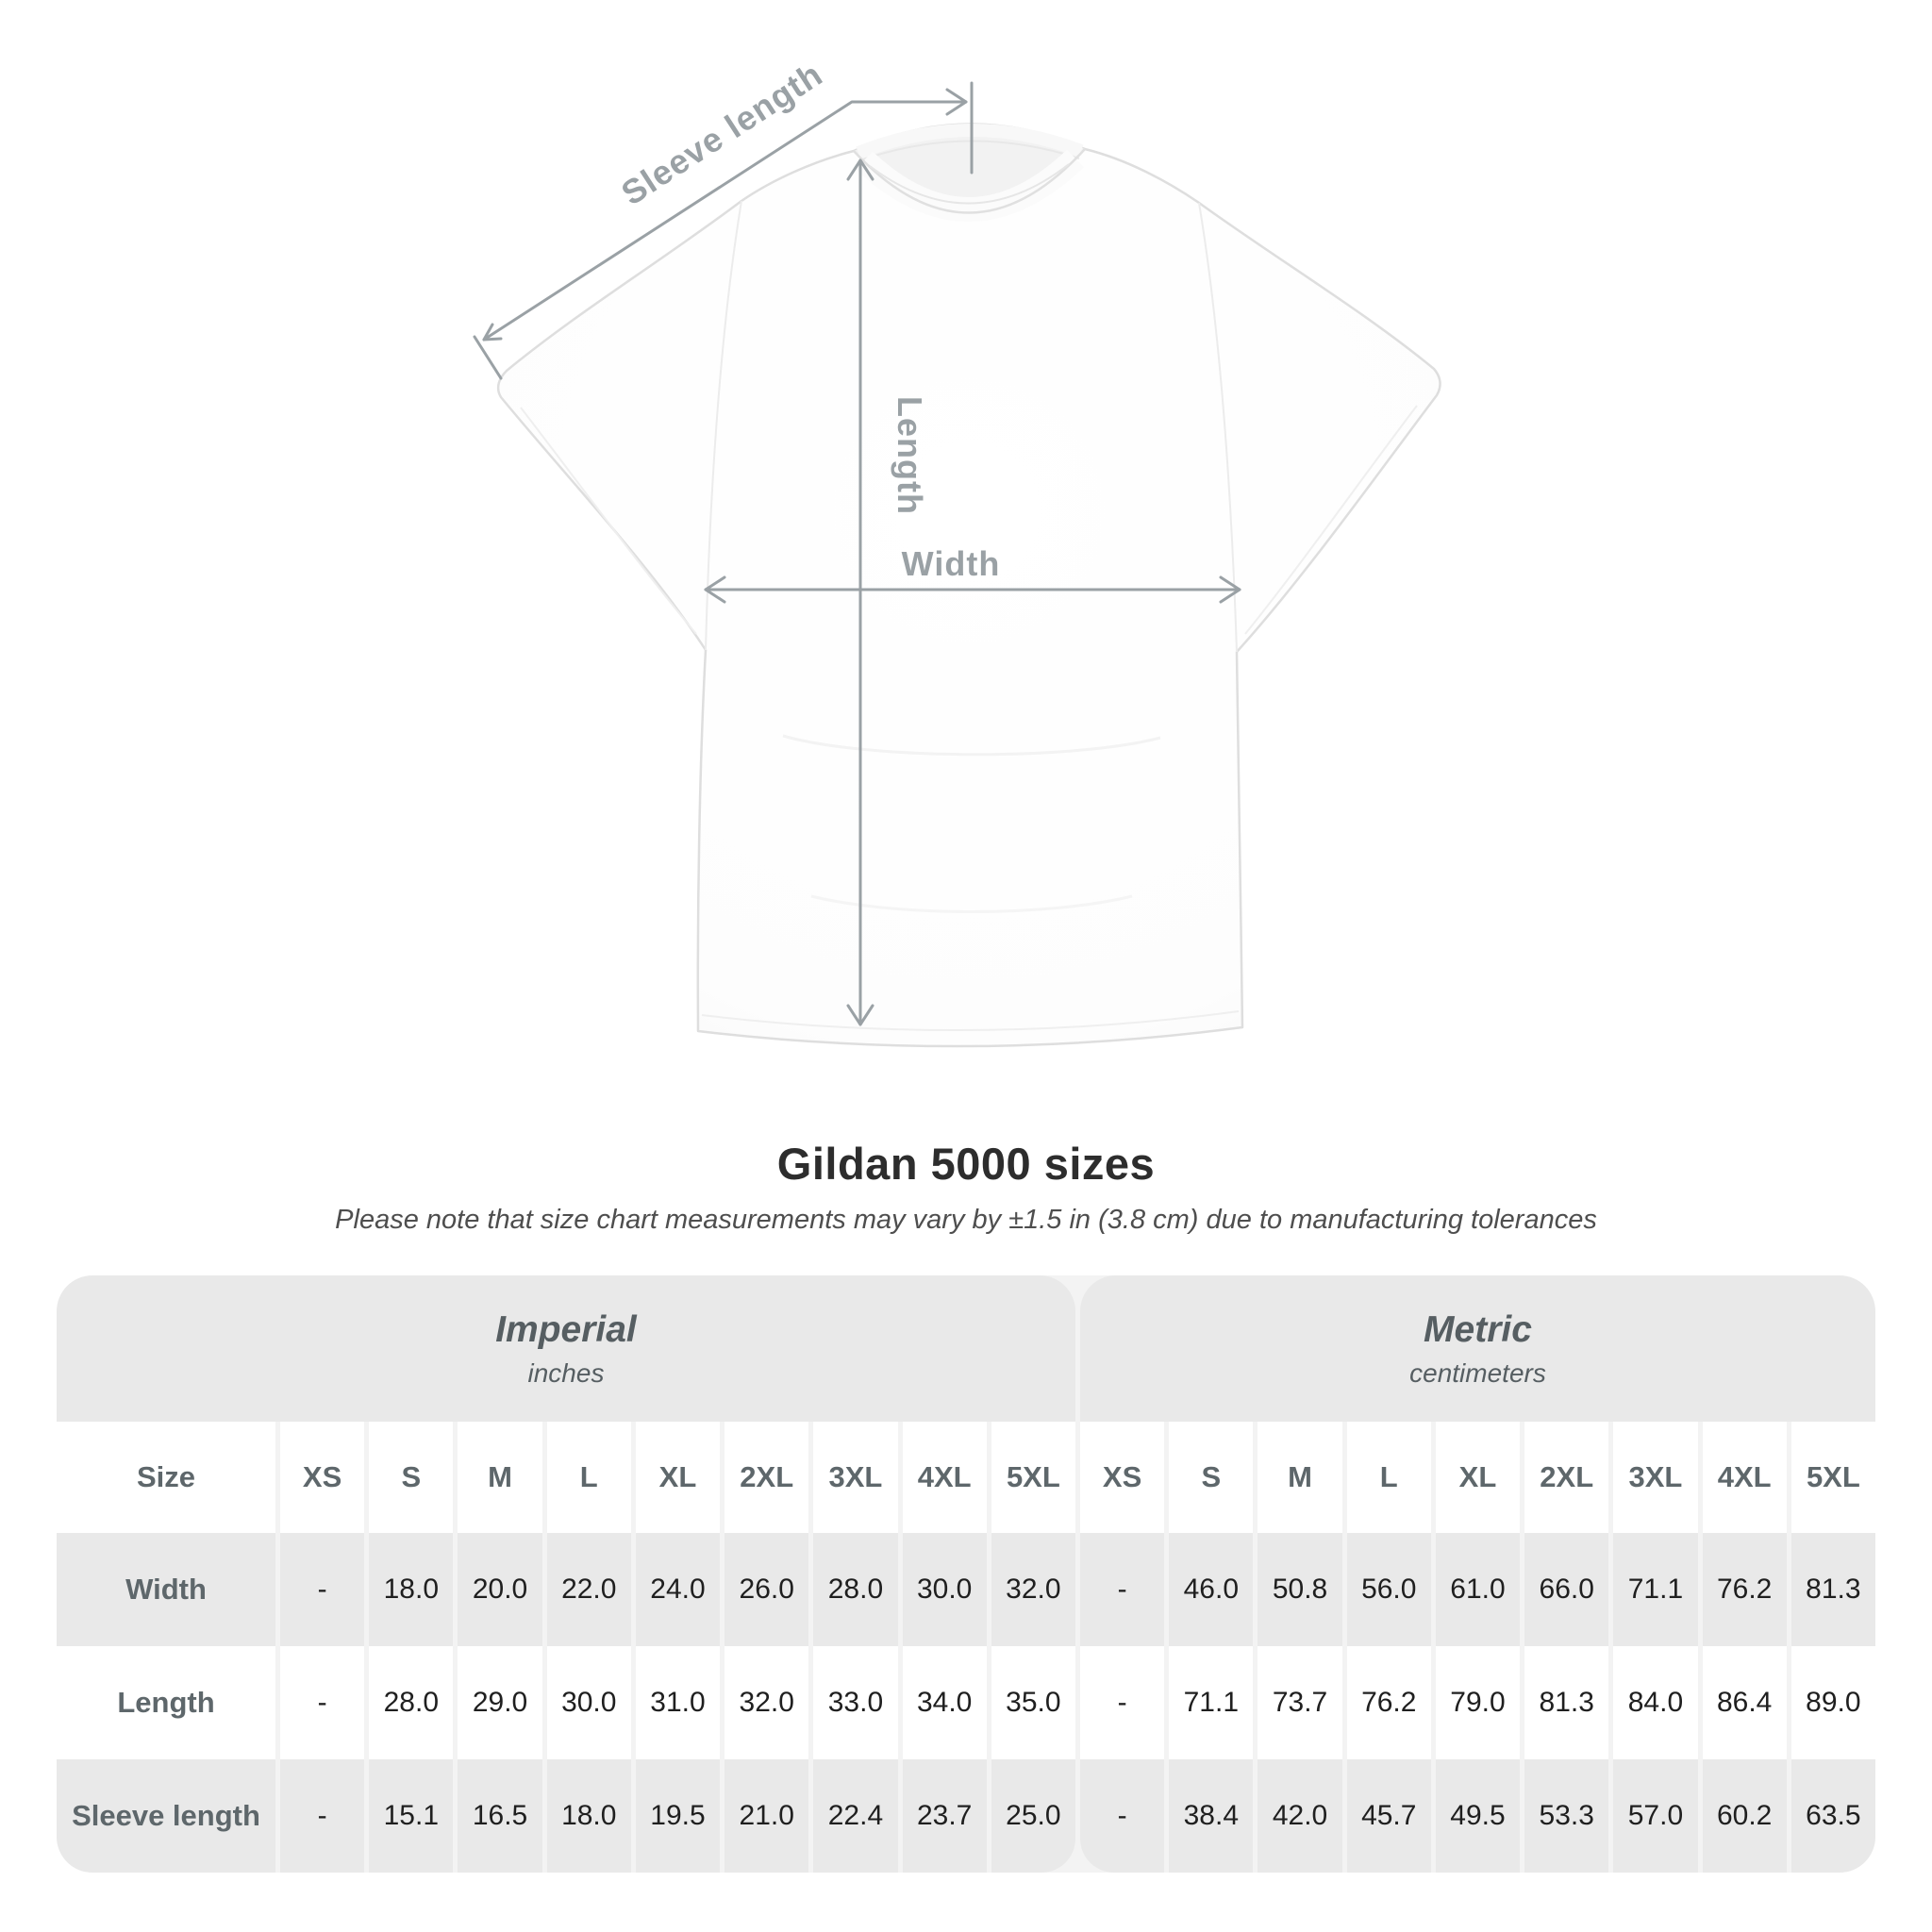 The image size is (1932, 1932). What do you see at coordinates (588, 1589) in the screenshot?
I see `value-cell: 22.0` at bounding box center [588, 1589].